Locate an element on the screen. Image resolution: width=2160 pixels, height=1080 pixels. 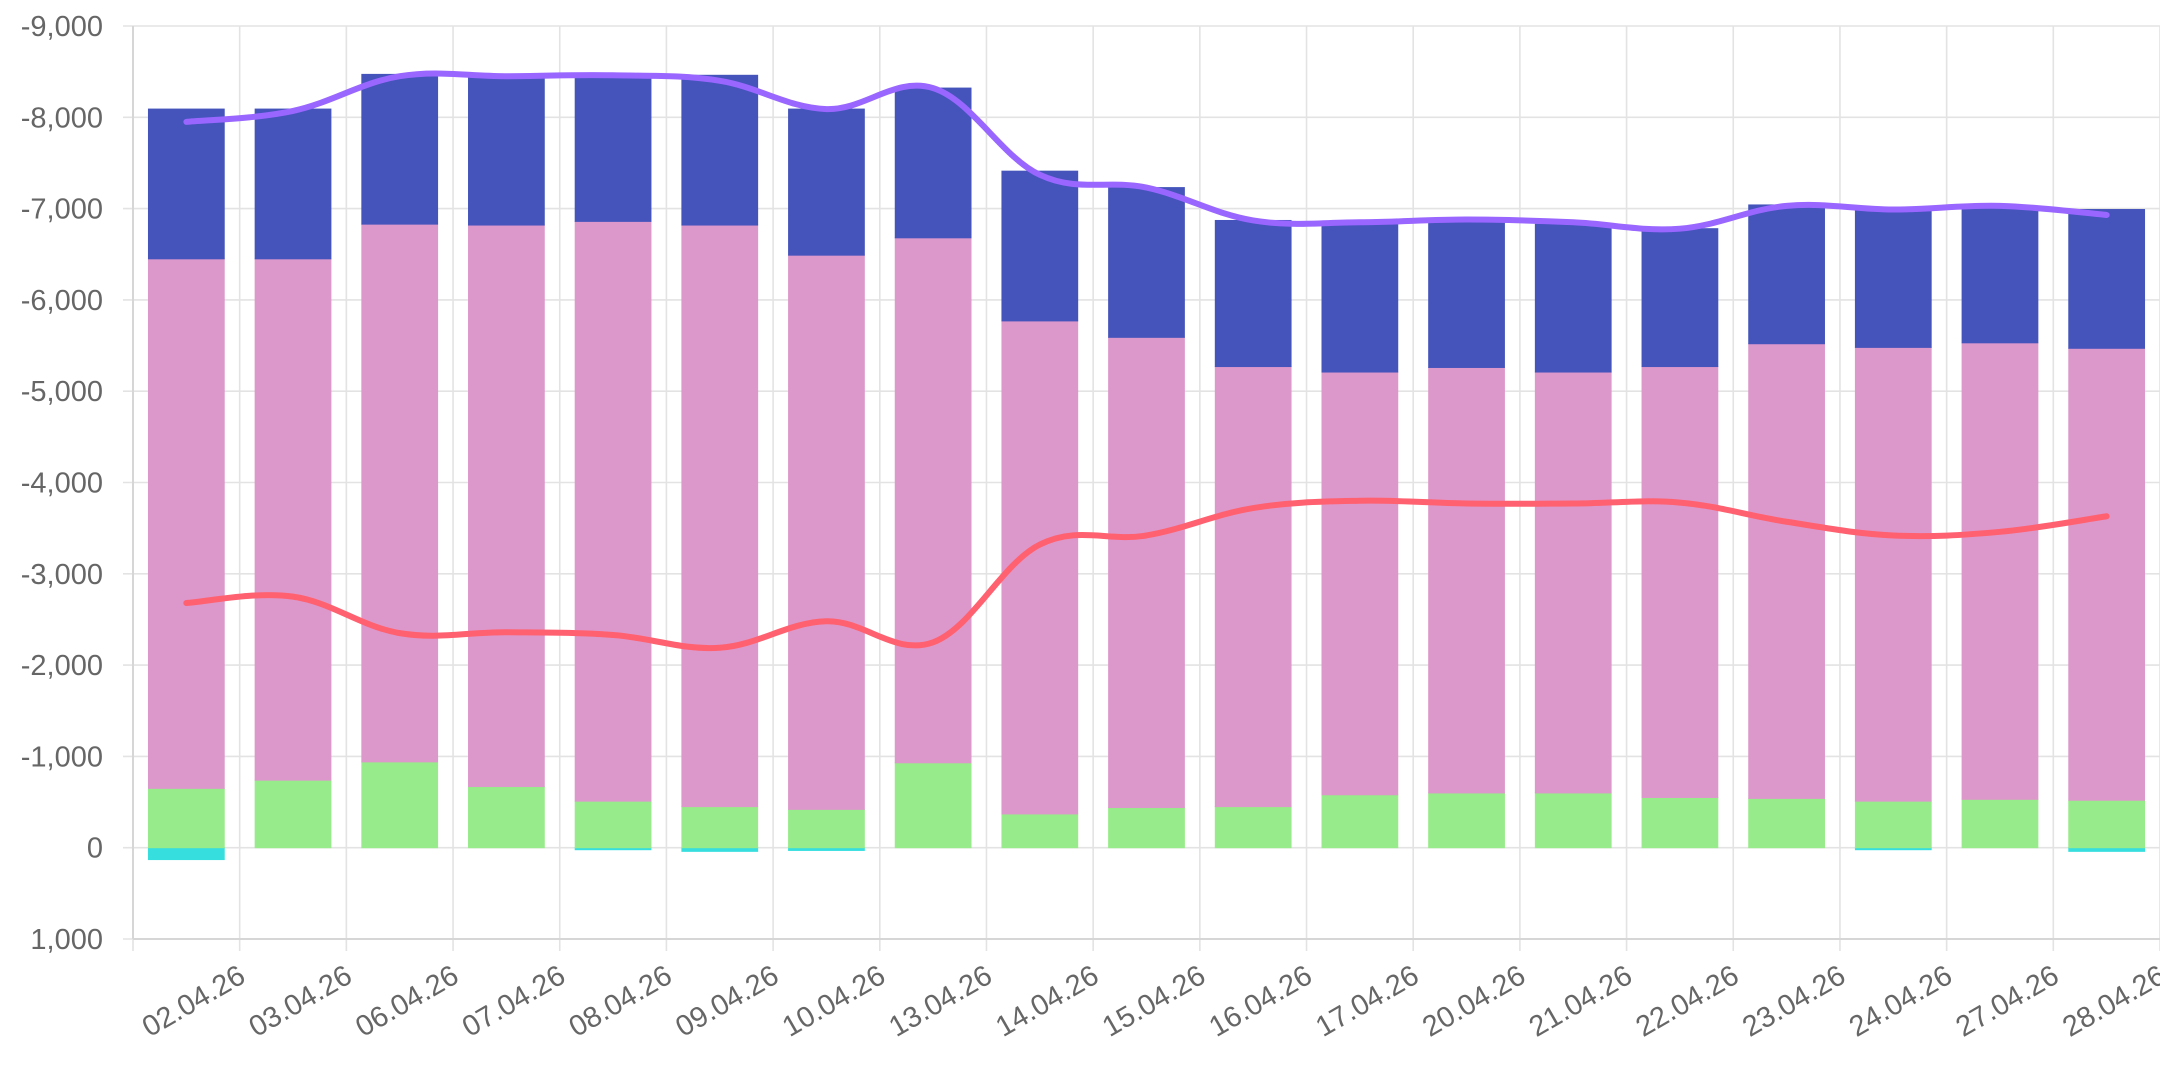
bar-blue-22.04.26 is located at coordinates (1680, 298).